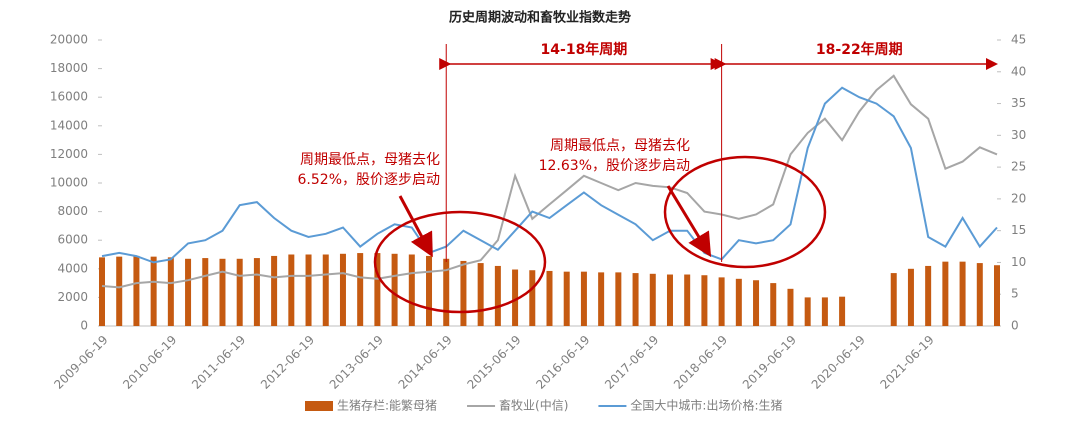 The width and height of the screenshot is (1080, 422). I want to click on y-tick-label: 4000, so click(72, 268).